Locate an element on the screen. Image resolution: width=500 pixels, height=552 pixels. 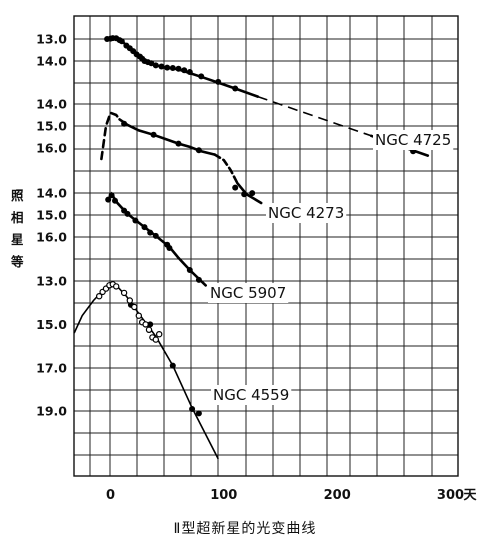
ngc4273-series-label: NGC 4273 is located at coordinates (306, 213).